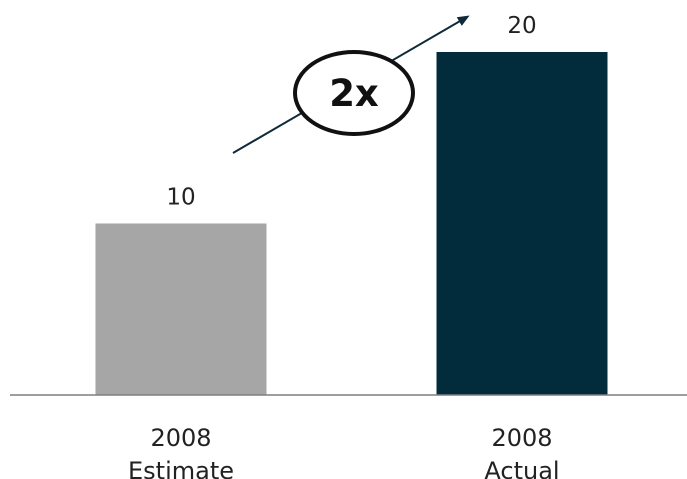  Describe the element at coordinates (521, 26) in the screenshot. I see `value-label-1: 20` at that location.